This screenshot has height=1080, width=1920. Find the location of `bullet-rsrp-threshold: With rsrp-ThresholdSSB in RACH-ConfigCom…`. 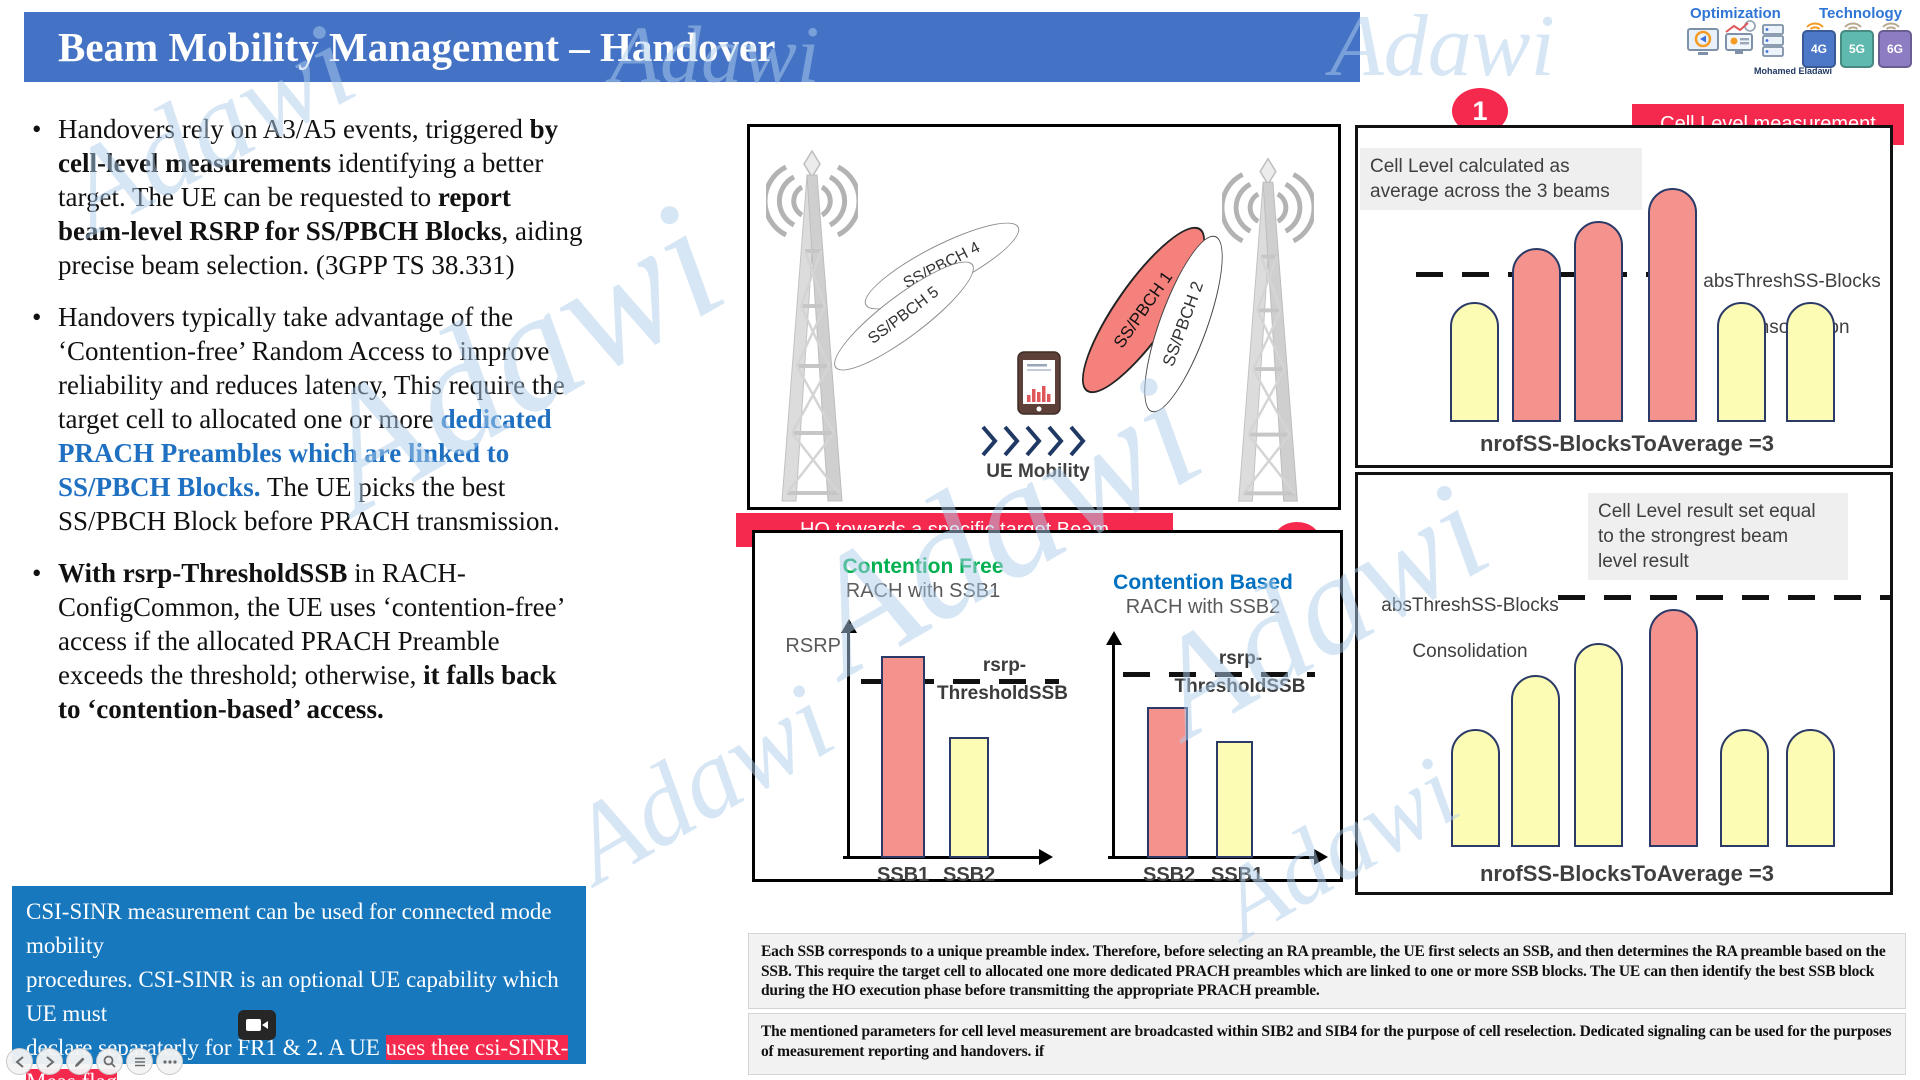

bullet-rsrp-threshold: With rsrp-ThresholdSSB in RACH-ConfigCom… is located at coordinates (390, 641).